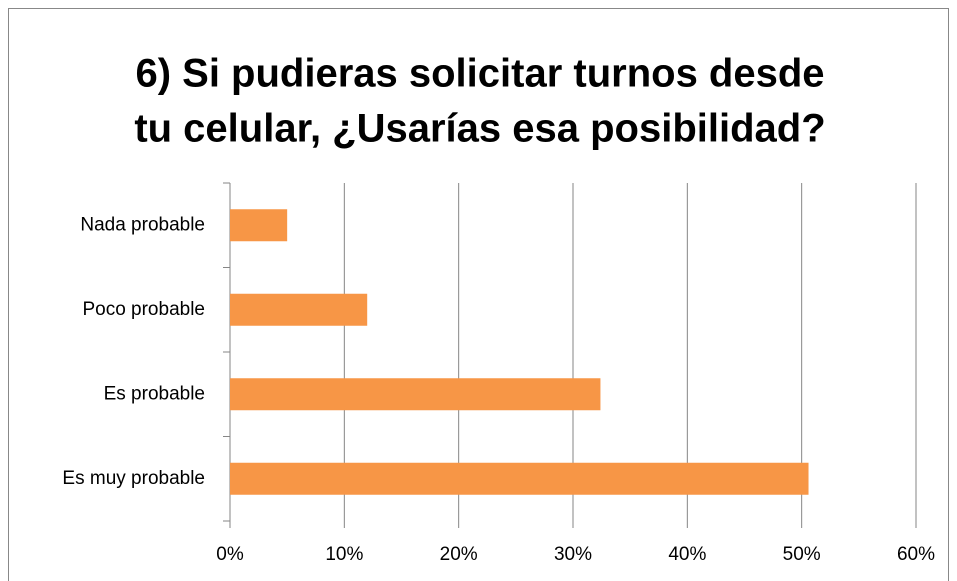  I want to click on x-tick-label: 10%, so click(344, 554).